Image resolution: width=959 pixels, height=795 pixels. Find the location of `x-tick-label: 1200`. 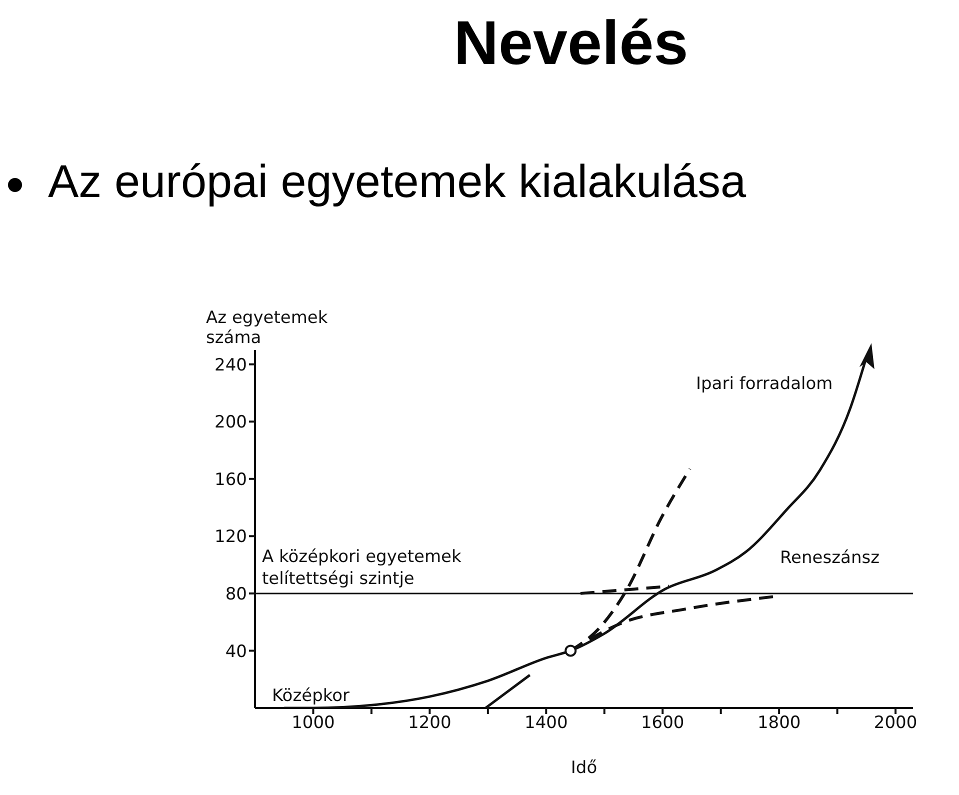

x-tick-label: 1200 is located at coordinates (430, 723).